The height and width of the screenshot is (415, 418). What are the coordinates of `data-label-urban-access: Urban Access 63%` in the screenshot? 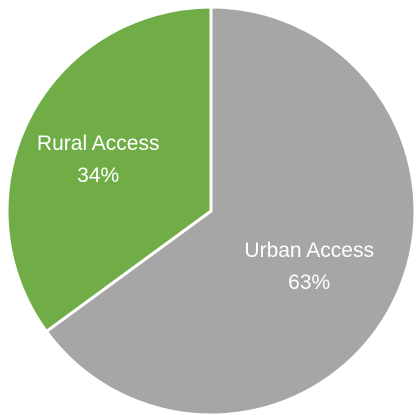 It's located at (309, 266).